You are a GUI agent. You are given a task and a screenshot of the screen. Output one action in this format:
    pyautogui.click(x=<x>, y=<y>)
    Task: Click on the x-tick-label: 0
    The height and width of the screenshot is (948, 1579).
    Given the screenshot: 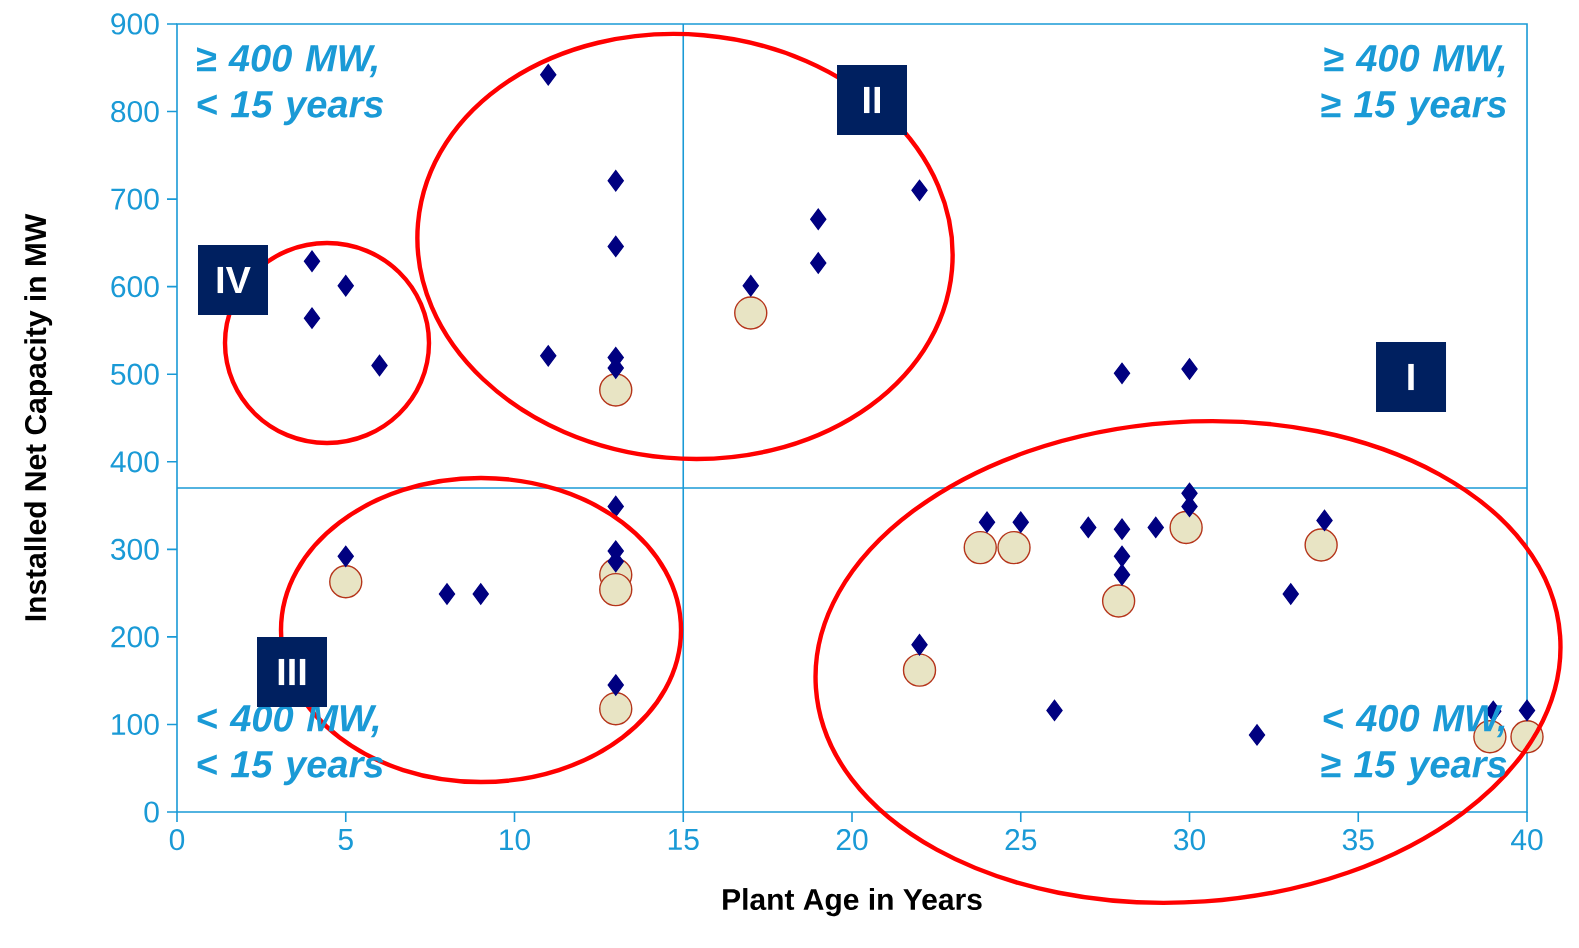 What is the action you would take?
    pyautogui.click(x=177, y=840)
    